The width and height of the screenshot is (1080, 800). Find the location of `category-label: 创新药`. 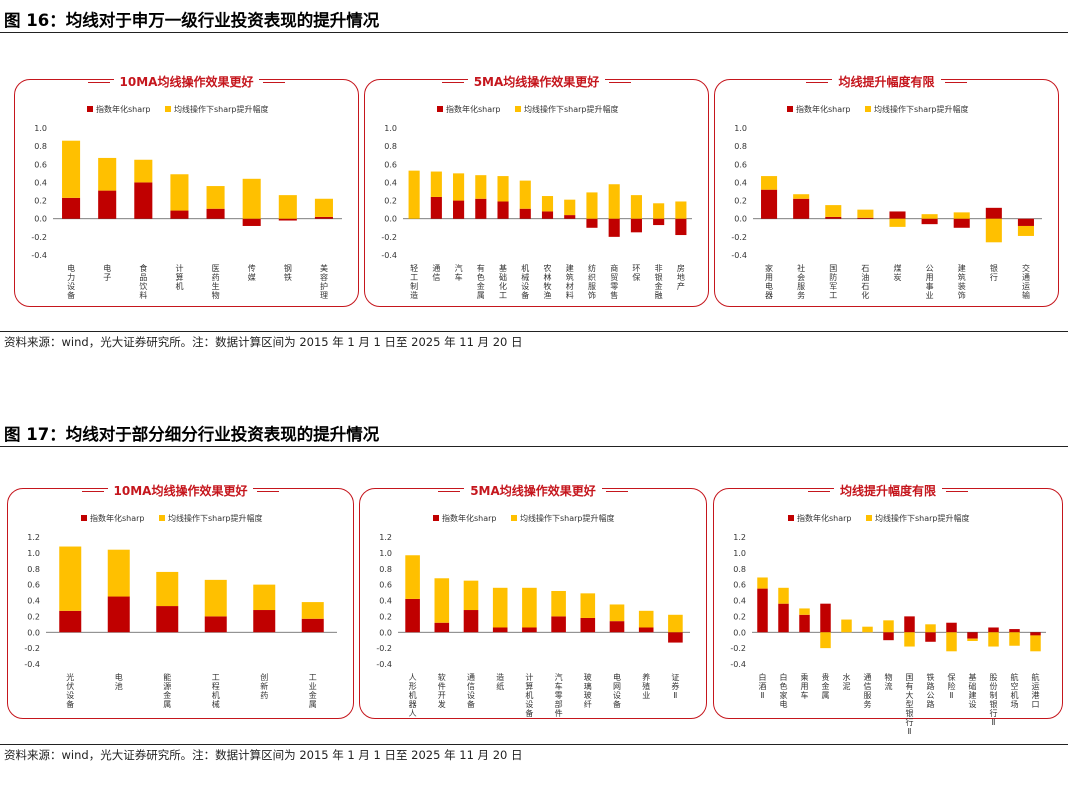

category-label: 创新药 is located at coordinates (264, 686).